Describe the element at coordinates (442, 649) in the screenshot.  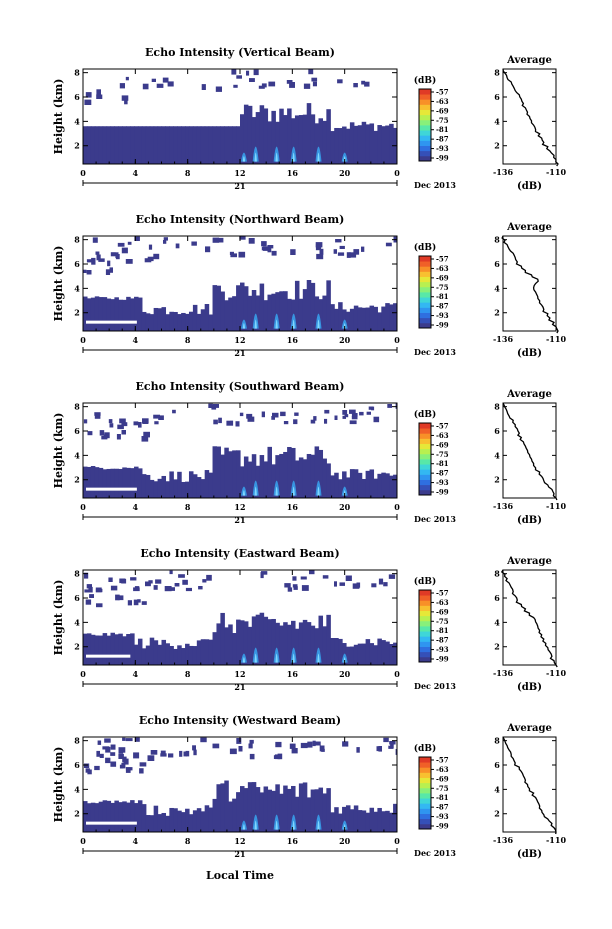
I see `colorbar-label: -93` at that location.